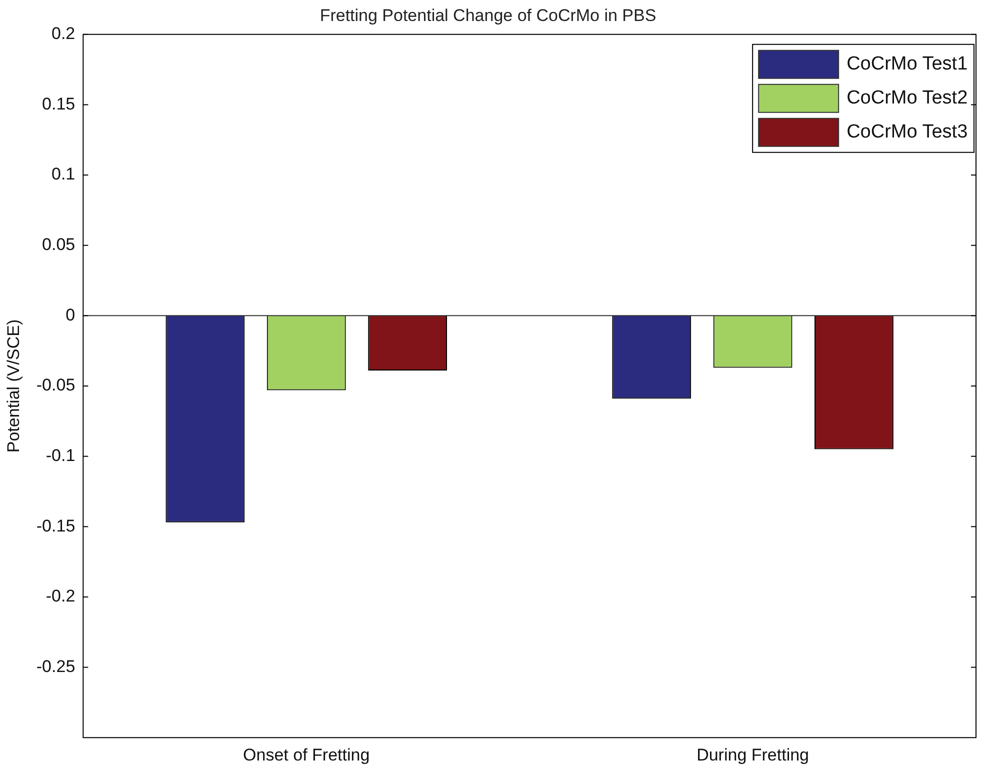 The height and width of the screenshot is (774, 982). I want to click on y-tick-label: -0.05, so click(56, 385).